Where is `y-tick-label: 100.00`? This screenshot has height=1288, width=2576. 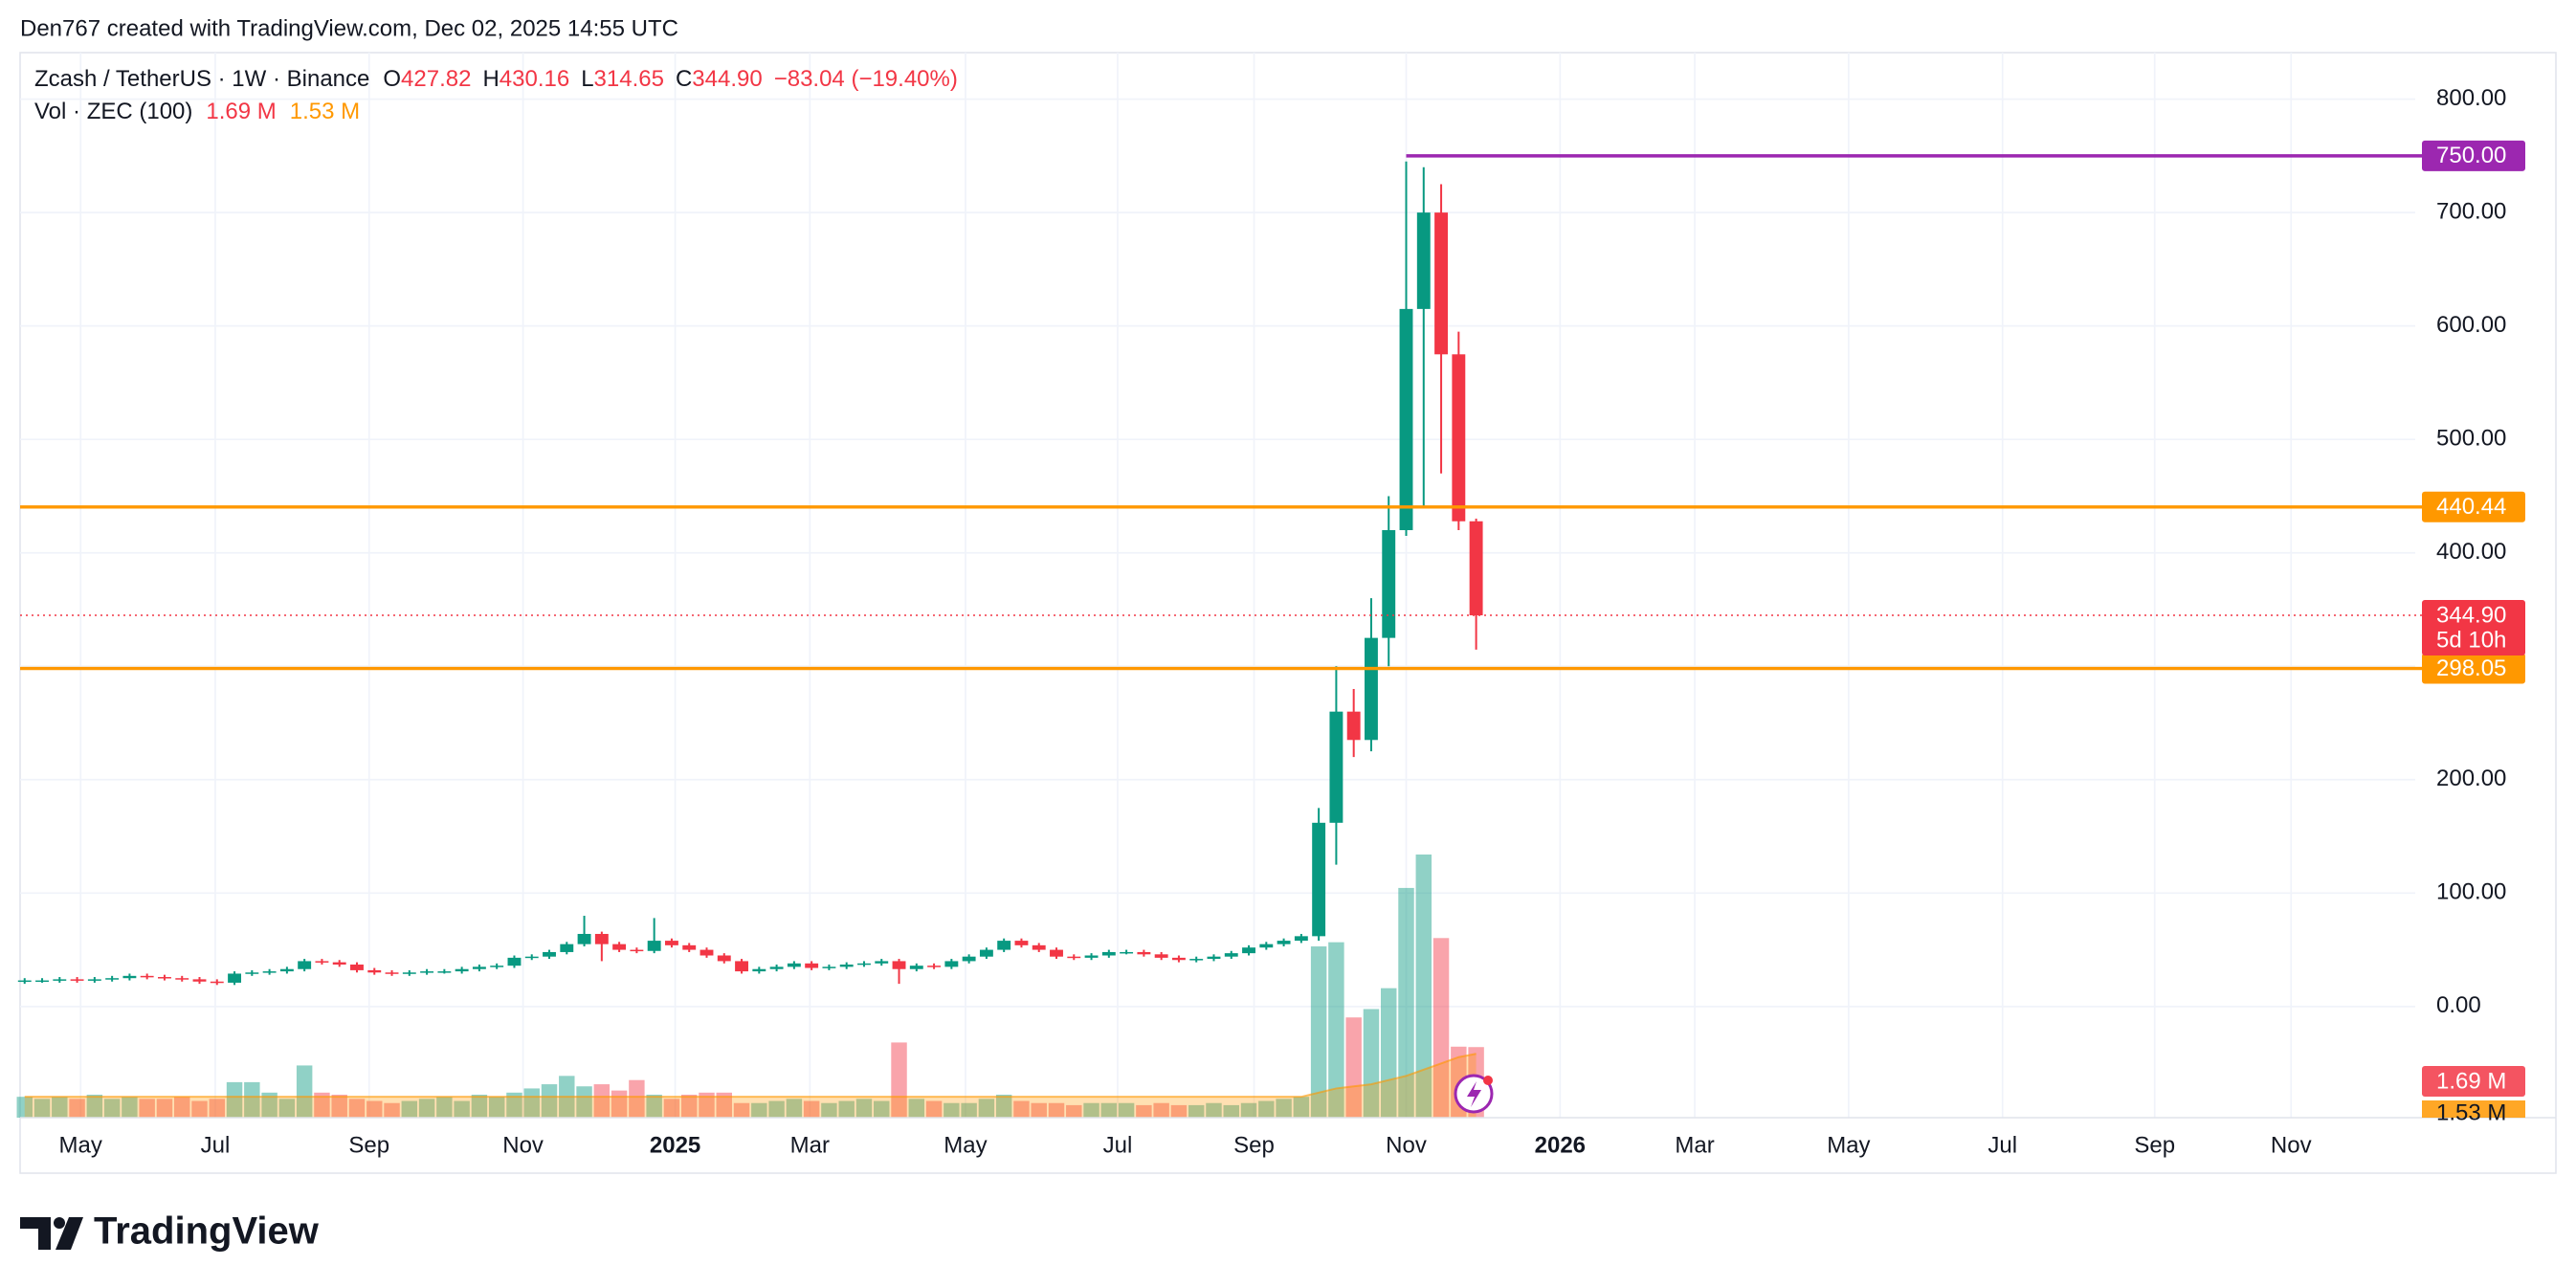 y-tick-label: 100.00 is located at coordinates (2471, 892).